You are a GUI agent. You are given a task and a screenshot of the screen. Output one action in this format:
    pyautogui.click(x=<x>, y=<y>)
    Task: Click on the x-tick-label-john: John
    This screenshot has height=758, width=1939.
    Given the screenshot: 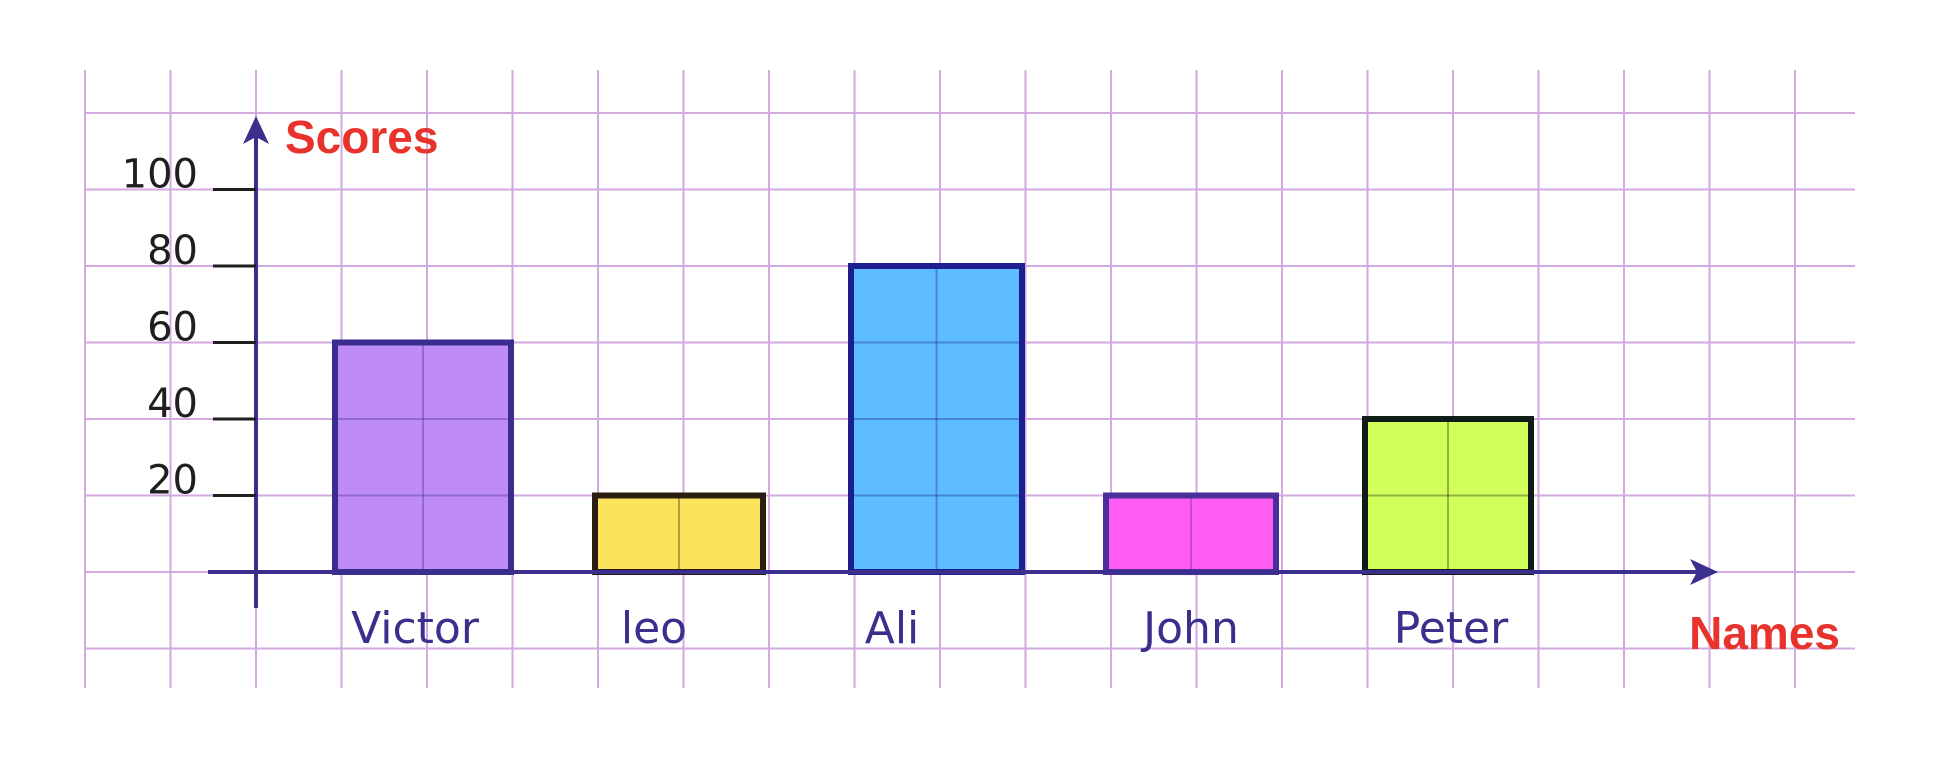 What is the action you would take?
    pyautogui.click(x=1189, y=628)
    